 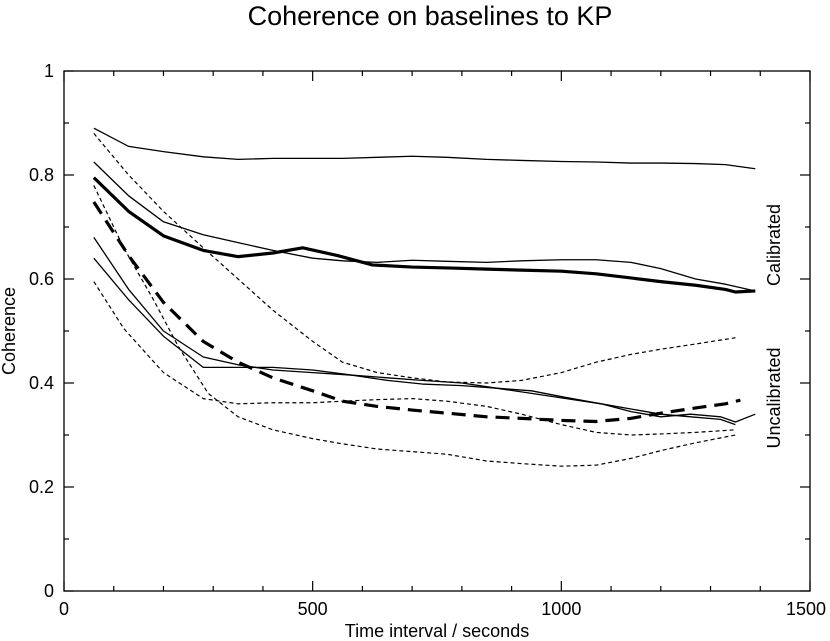 What do you see at coordinates (437, 631) in the screenshot?
I see `x-axis-label: Time interval / seconds` at bounding box center [437, 631].